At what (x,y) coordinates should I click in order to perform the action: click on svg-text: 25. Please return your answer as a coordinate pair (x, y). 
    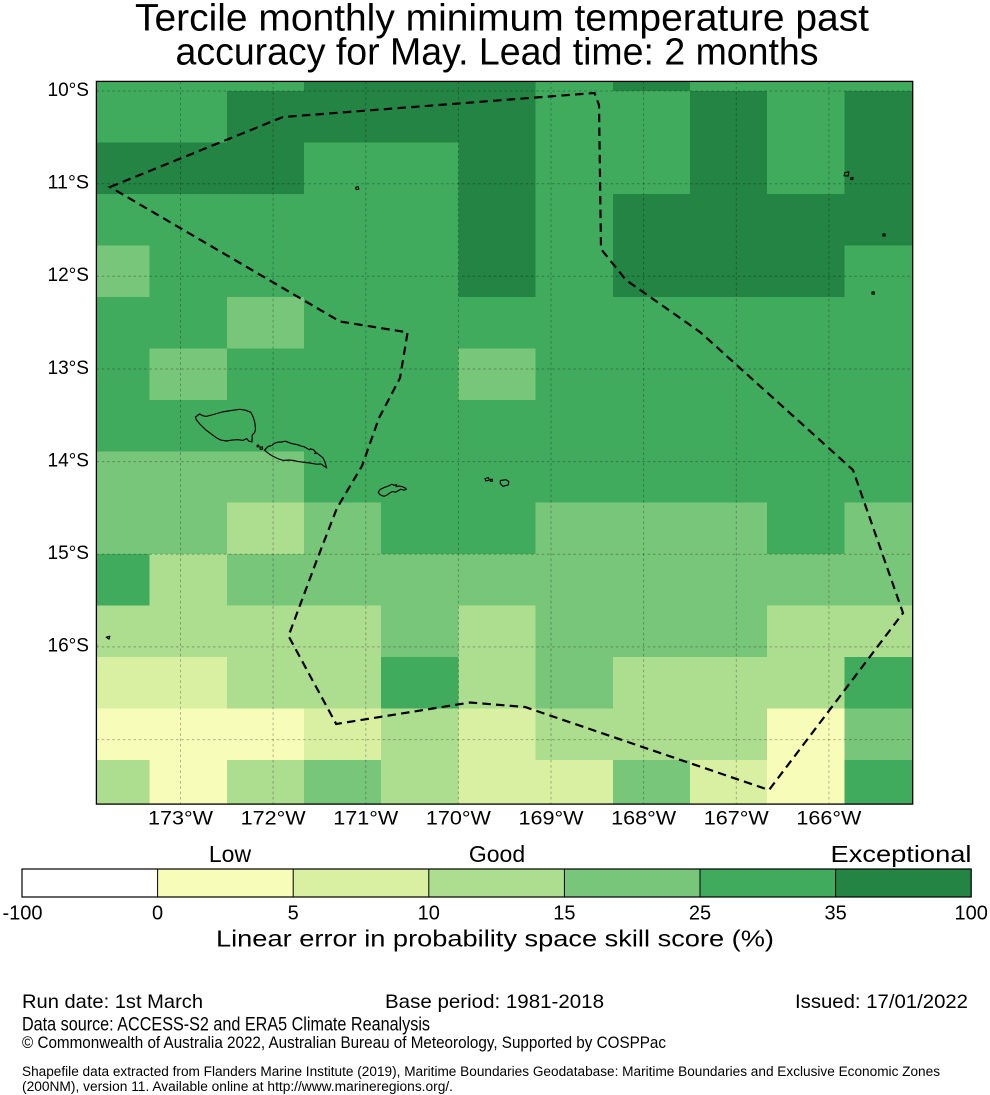
    Looking at the image, I should click on (700, 914).